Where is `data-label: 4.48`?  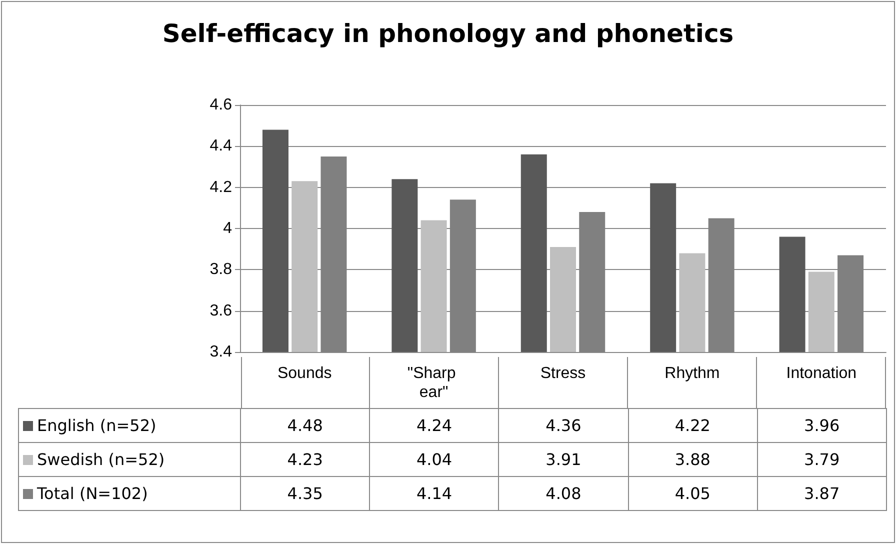
data-label: 4.48 is located at coordinates (305, 425).